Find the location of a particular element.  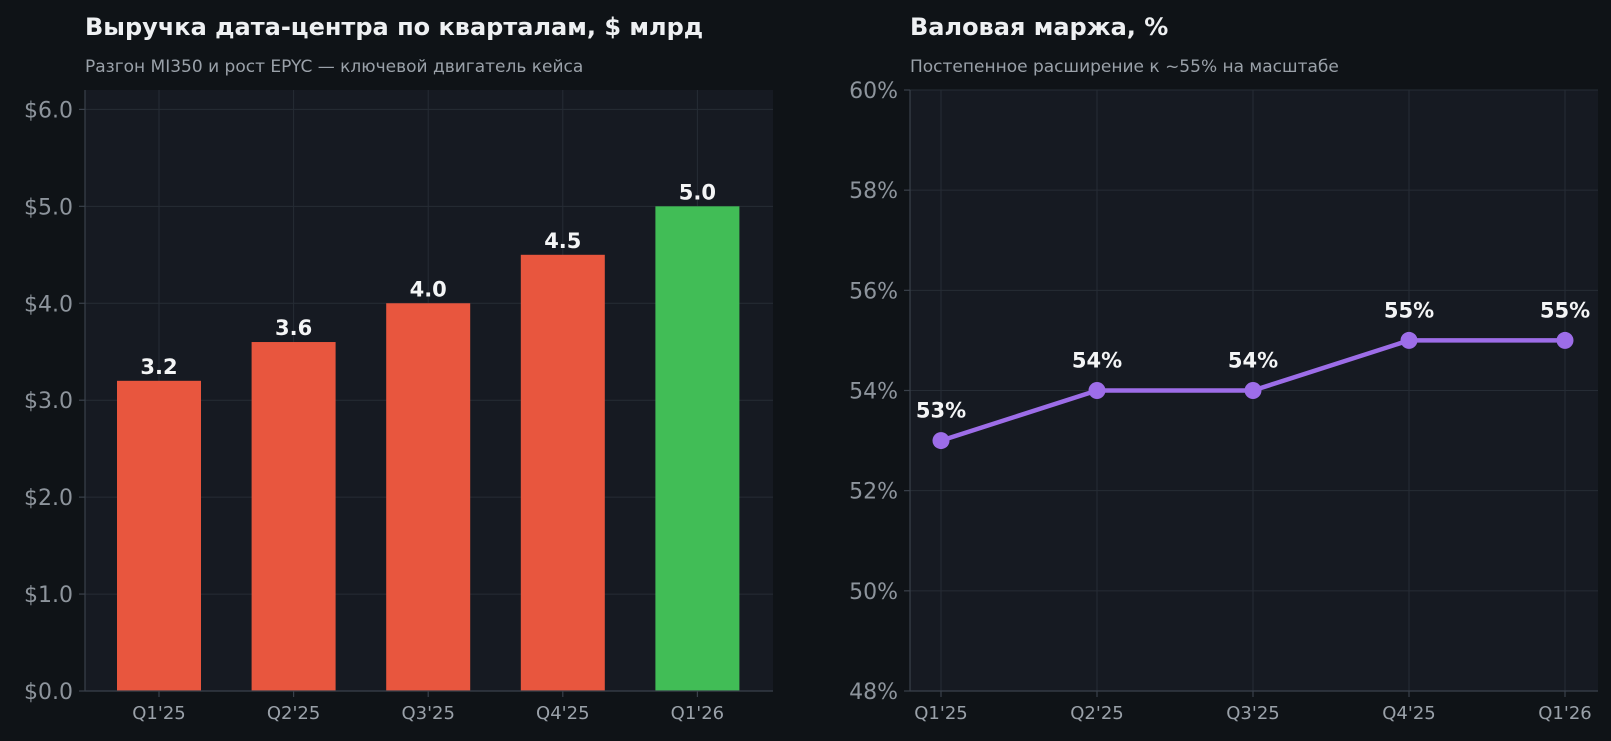

bar-data-label: 4.0 is located at coordinates (428, 289).